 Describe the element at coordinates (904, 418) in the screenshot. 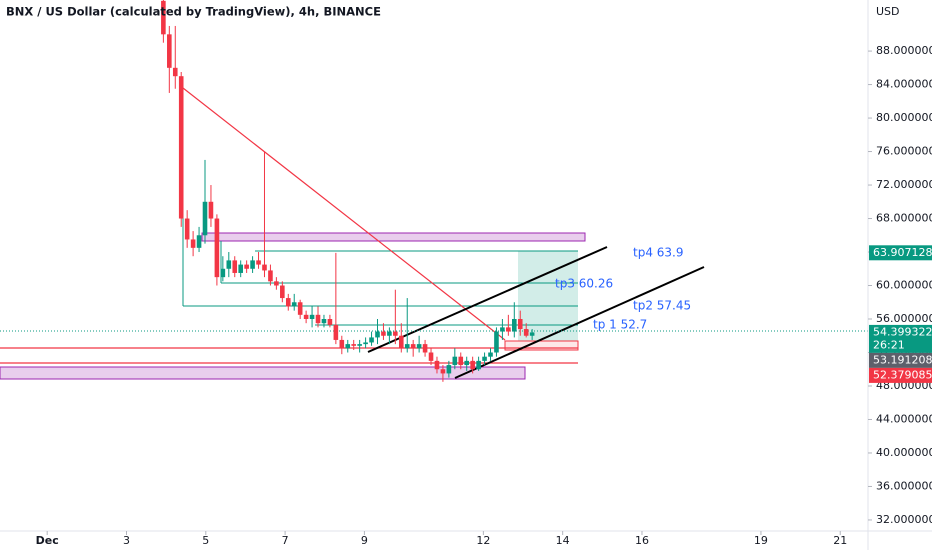

I see `y-tick-label: 44.000000` at that location.